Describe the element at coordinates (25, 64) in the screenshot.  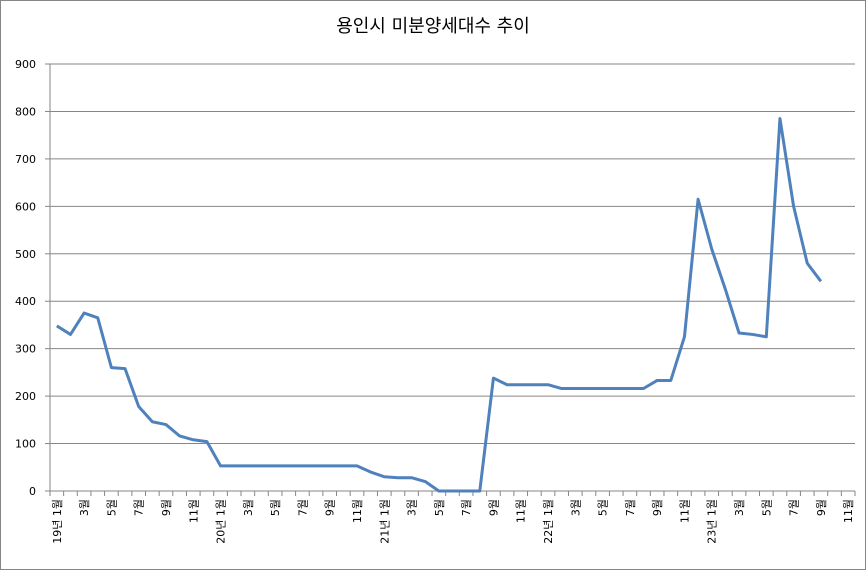
I see `y-tick-label: 900` at that location.